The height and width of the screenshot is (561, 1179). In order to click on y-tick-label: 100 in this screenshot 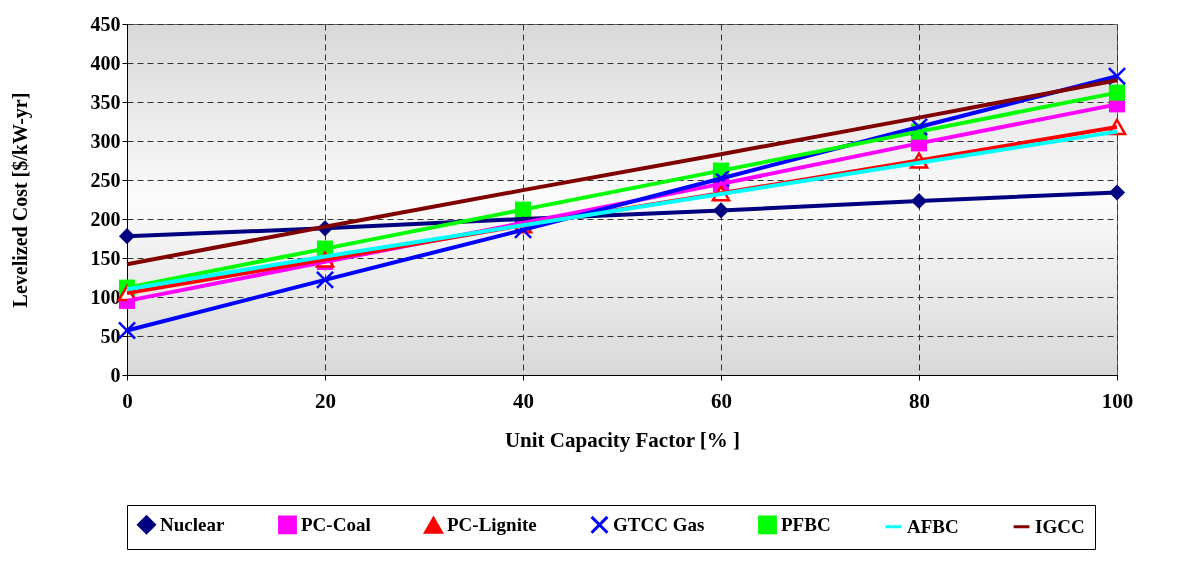, I will do `click(105, 296)`.